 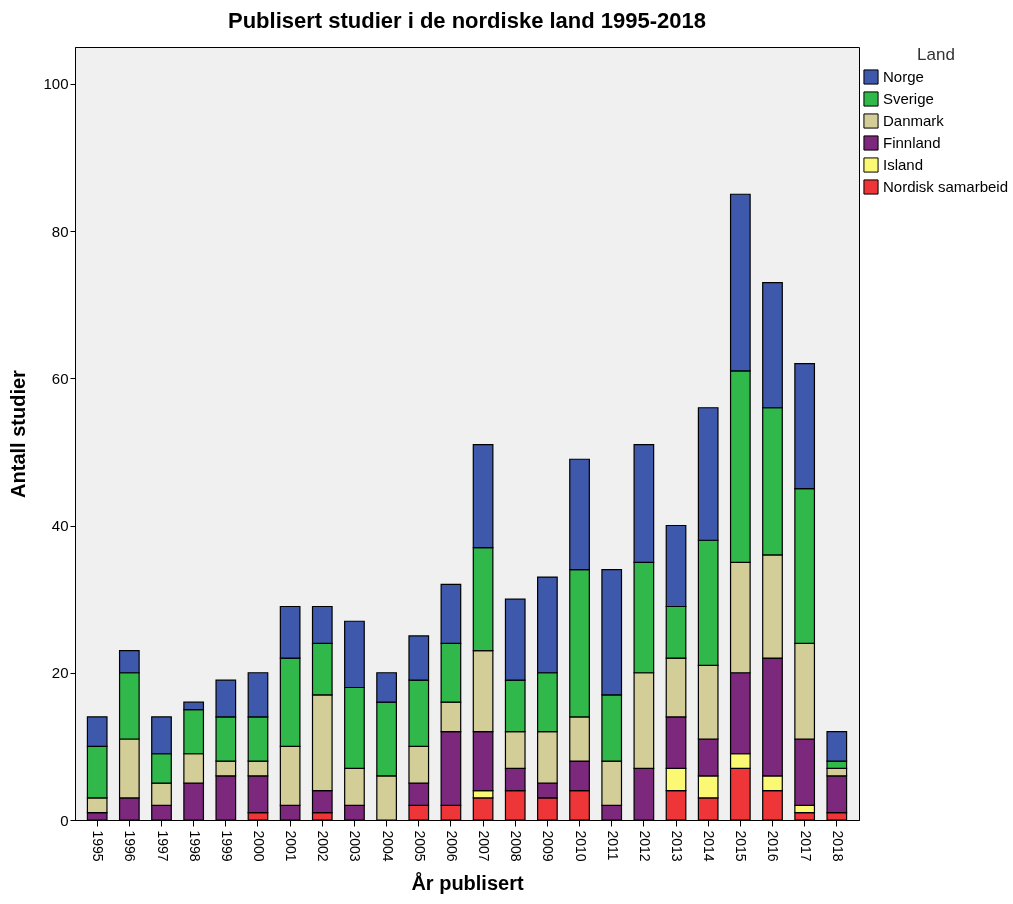 What do you see at coordinates (773, 846) in the screenshot?
I see `x-tick-label: 2016` at bounding box center [773, 846].